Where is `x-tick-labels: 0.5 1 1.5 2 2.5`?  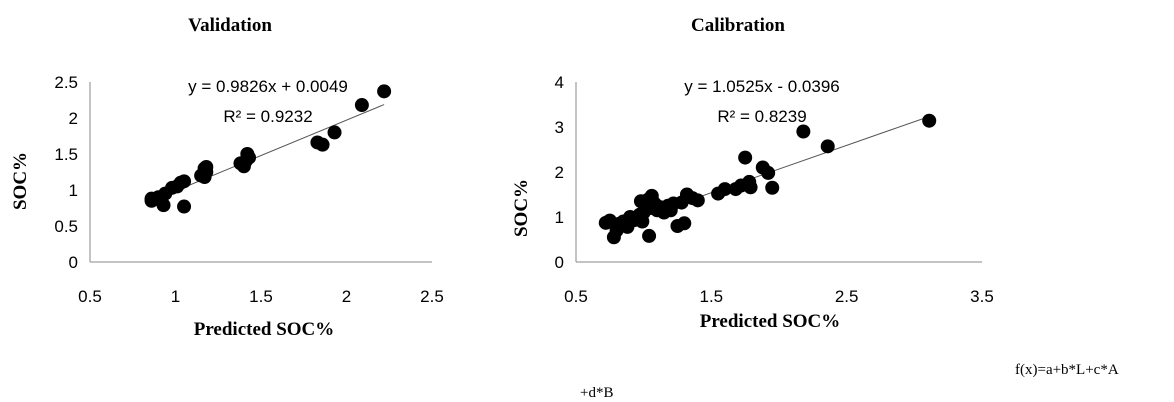 x-tick-labels: 0.5 1 1.5 2 2.5 is located at coordinates (261, 296).